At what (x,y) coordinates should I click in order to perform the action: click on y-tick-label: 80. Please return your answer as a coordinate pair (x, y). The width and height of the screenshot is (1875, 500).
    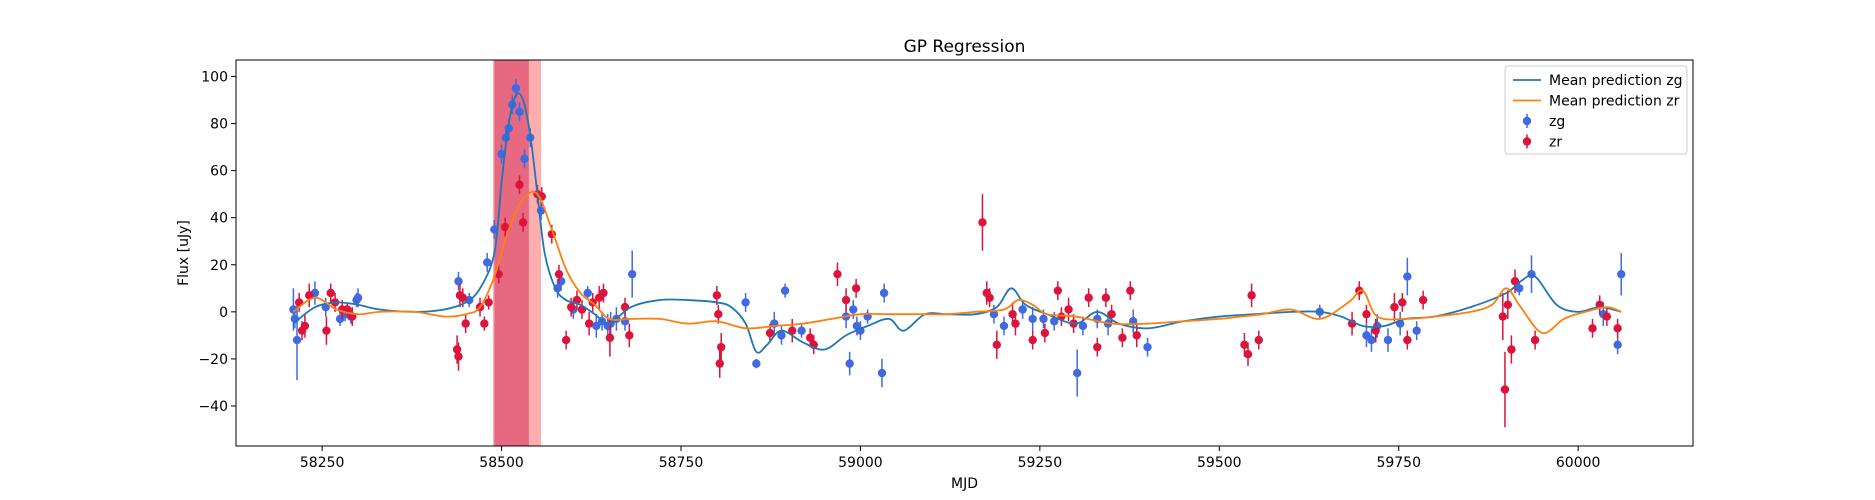
    Looking at the image, I should click on (219, 125).